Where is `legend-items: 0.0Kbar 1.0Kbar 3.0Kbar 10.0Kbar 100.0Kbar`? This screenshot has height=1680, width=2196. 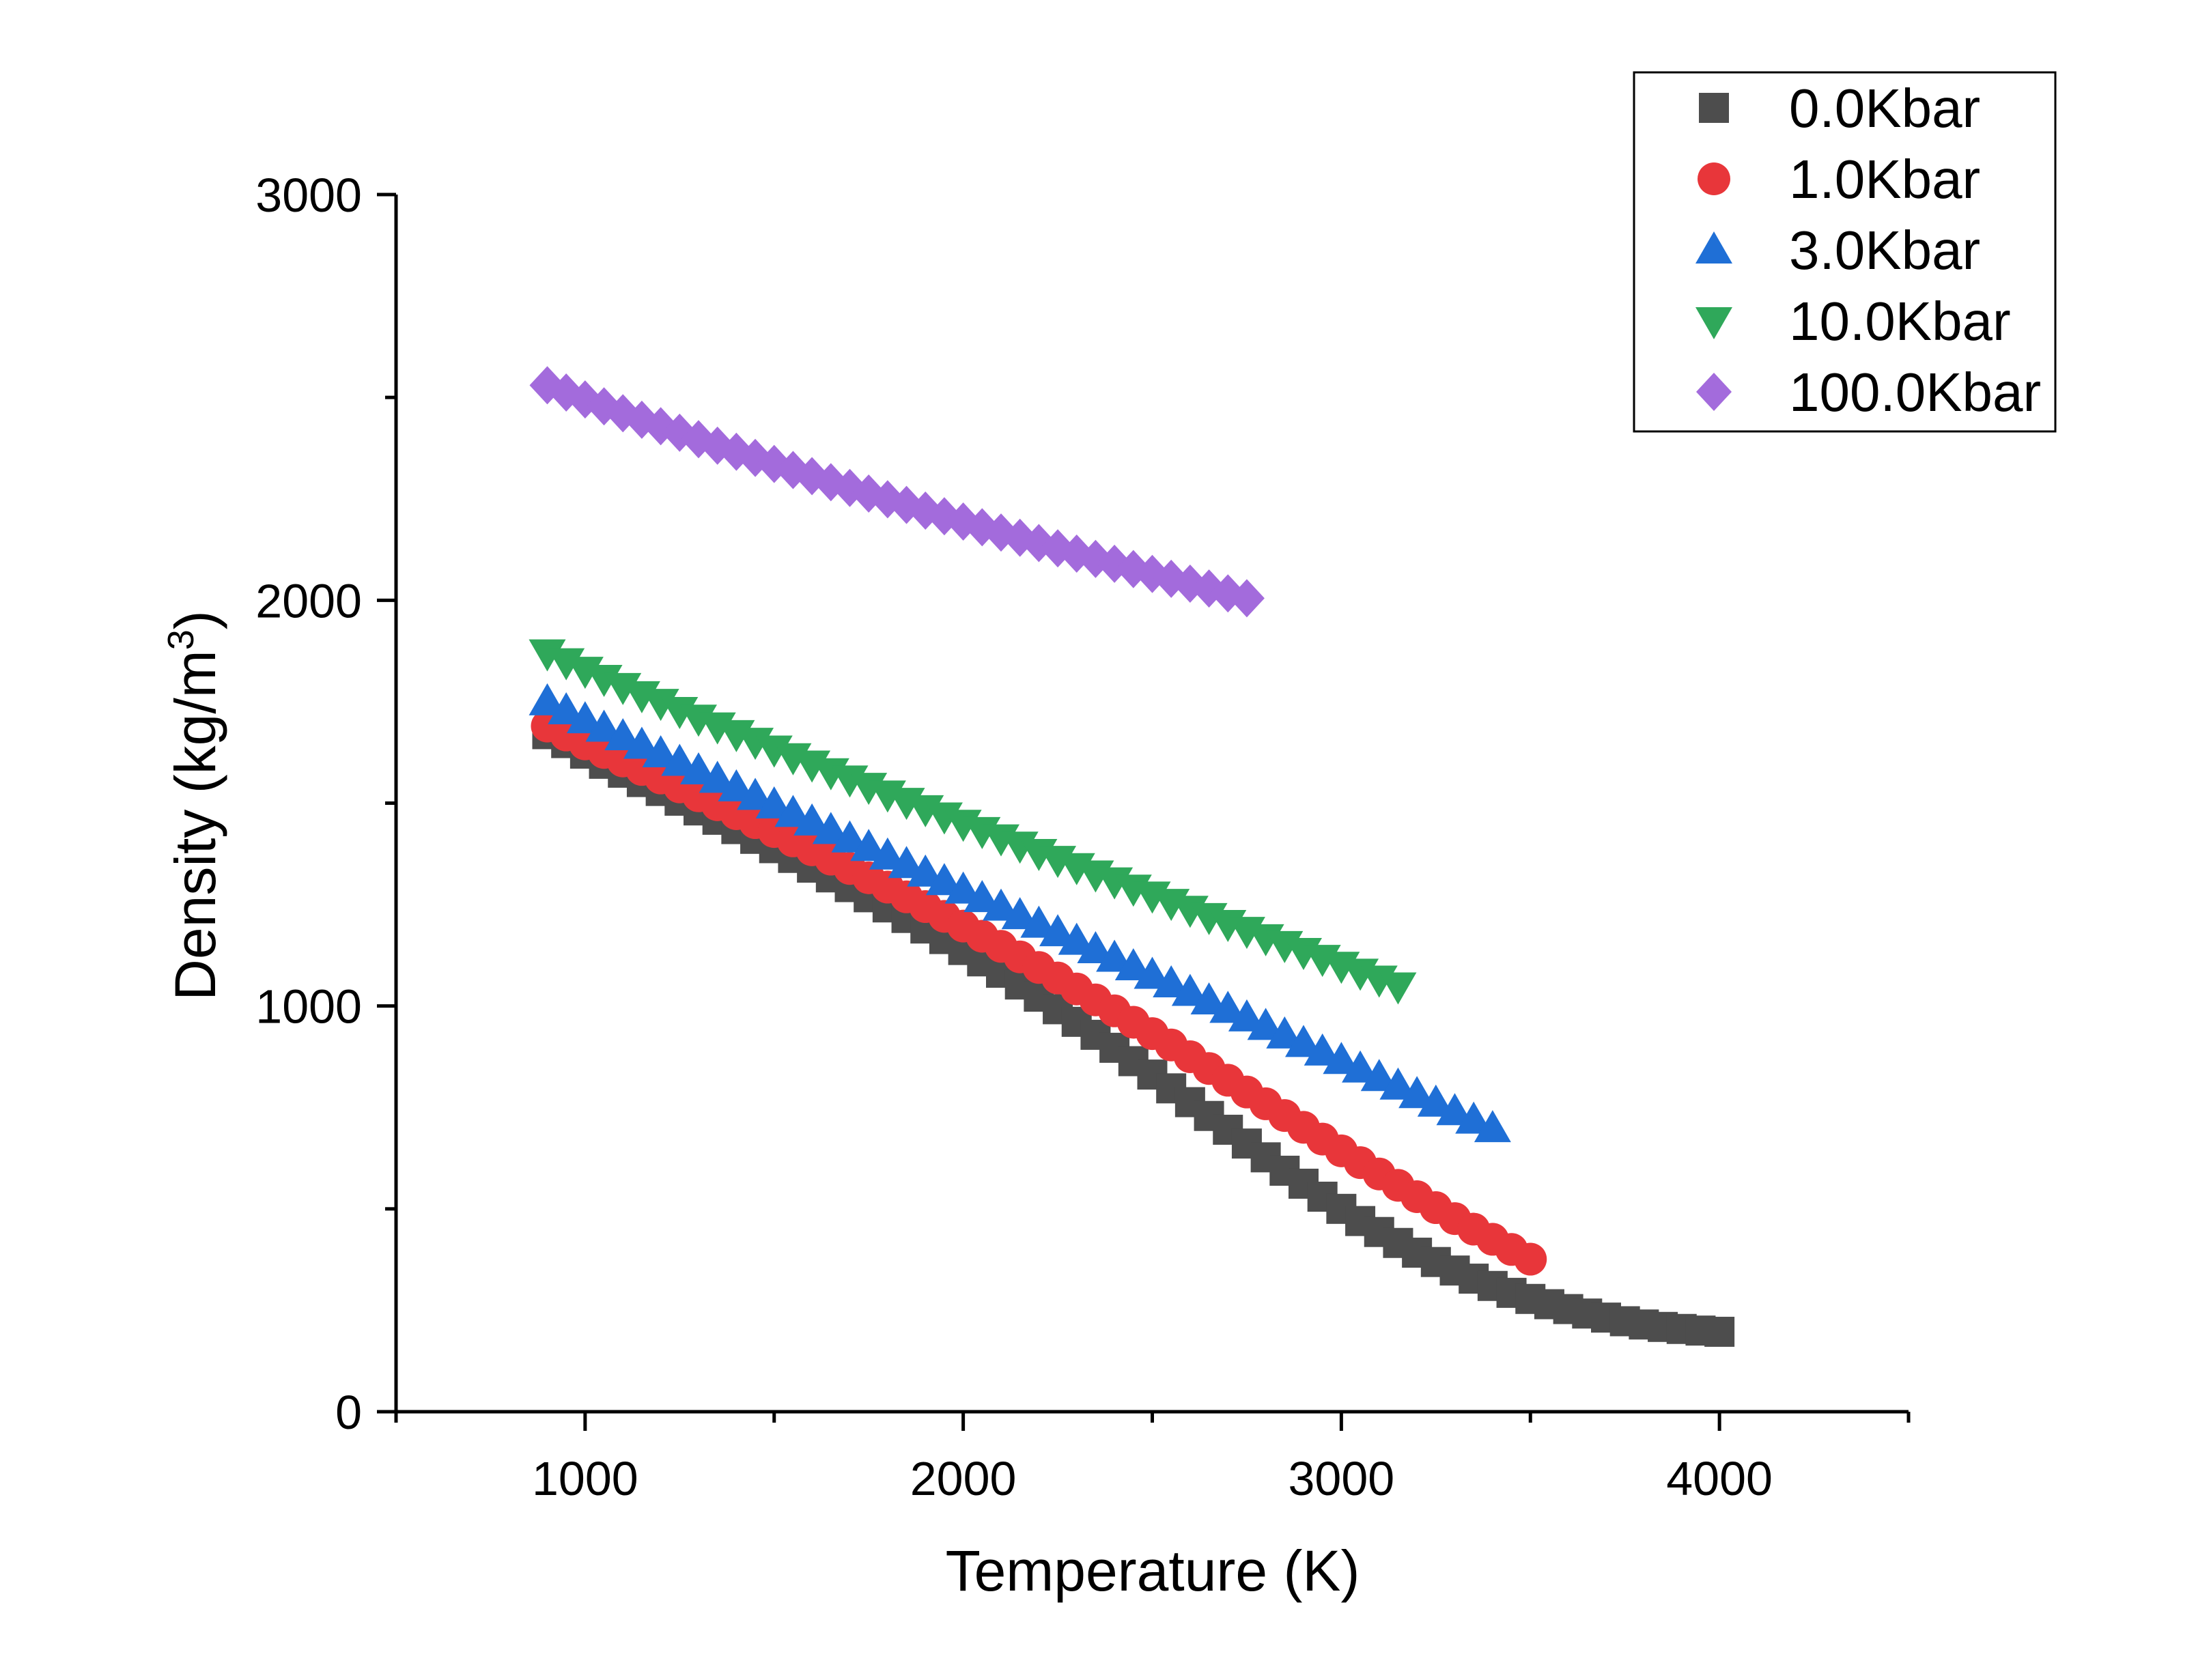
legend-items: 0.0Kbar 1.0Kbar 3.0Kbar 10.0Kbar 100.0Kbar is located at coordinates (1868, 250).